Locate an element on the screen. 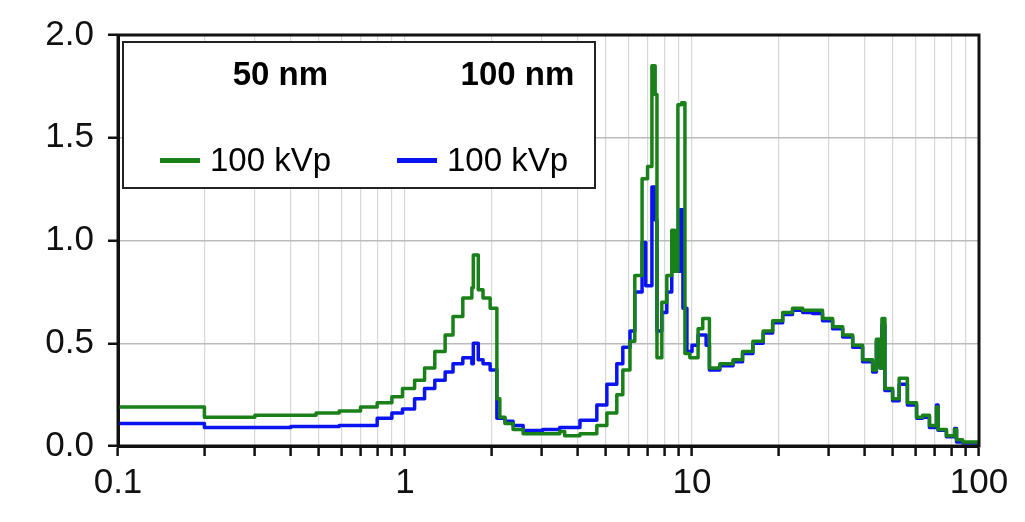 The image size is (1025, 522). y-tick-label: 2.0 is located at coordinates (69, 32).